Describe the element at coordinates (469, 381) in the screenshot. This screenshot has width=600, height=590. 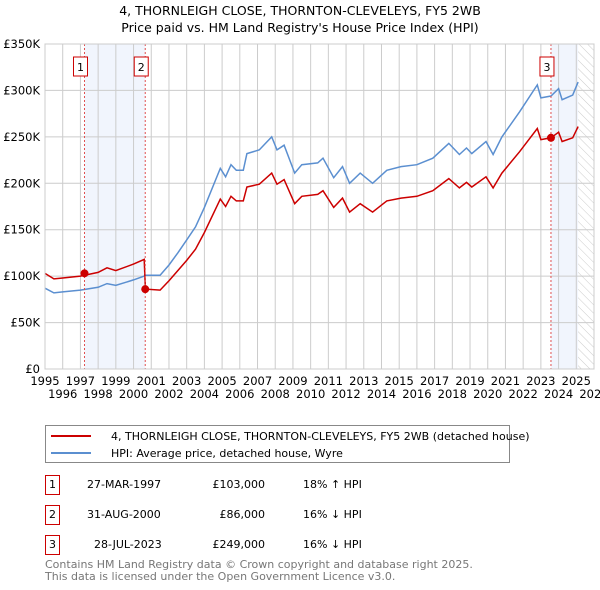
I see `x-tick-label: 2019` at that location.